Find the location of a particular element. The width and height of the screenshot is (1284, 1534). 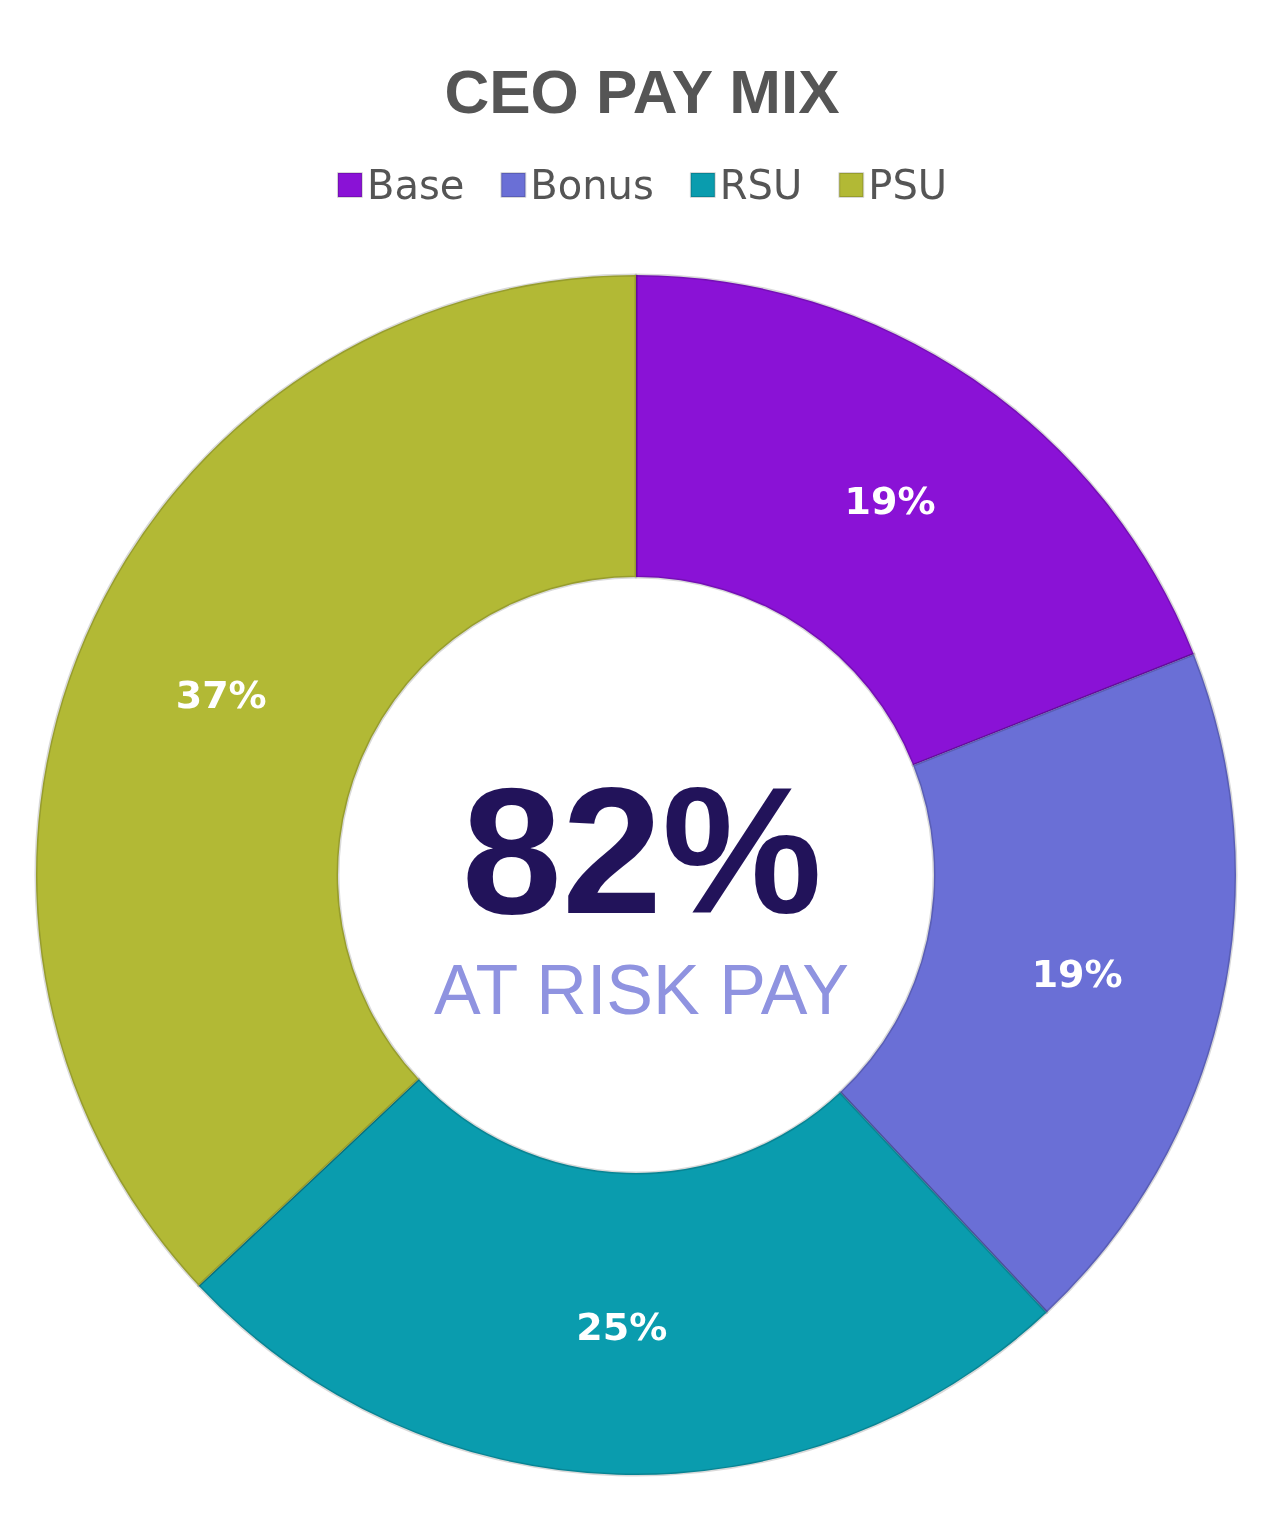

legend-label: Base is located at coordinates (415, 185).